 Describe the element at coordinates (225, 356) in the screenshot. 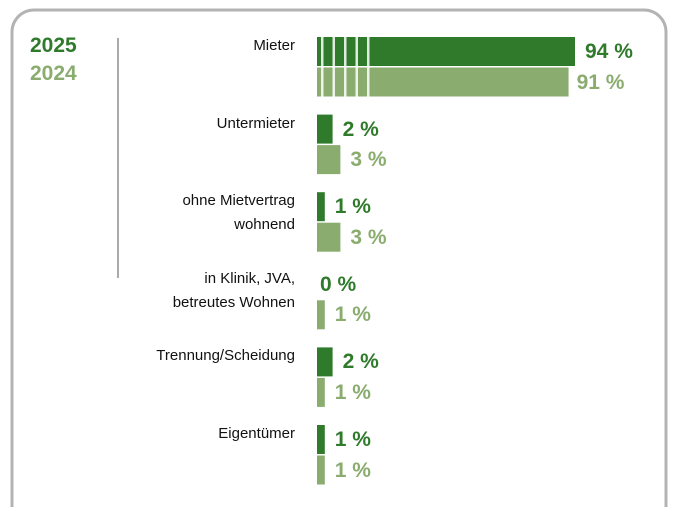

I see `category-label: Trennung/Scheidung` at that location.